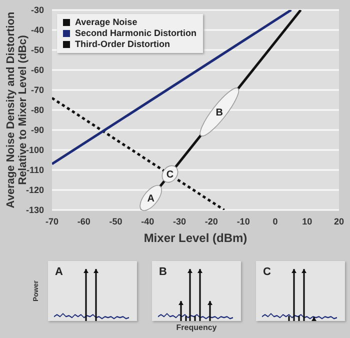  Describe the element at coordinates (59, 272) in the screenshot. I see `text: A` at that location.